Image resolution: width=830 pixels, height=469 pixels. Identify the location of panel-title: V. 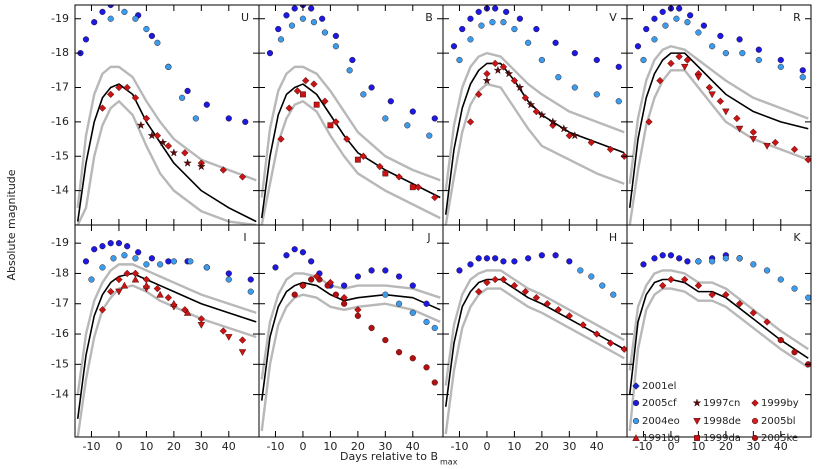
(613, 17).